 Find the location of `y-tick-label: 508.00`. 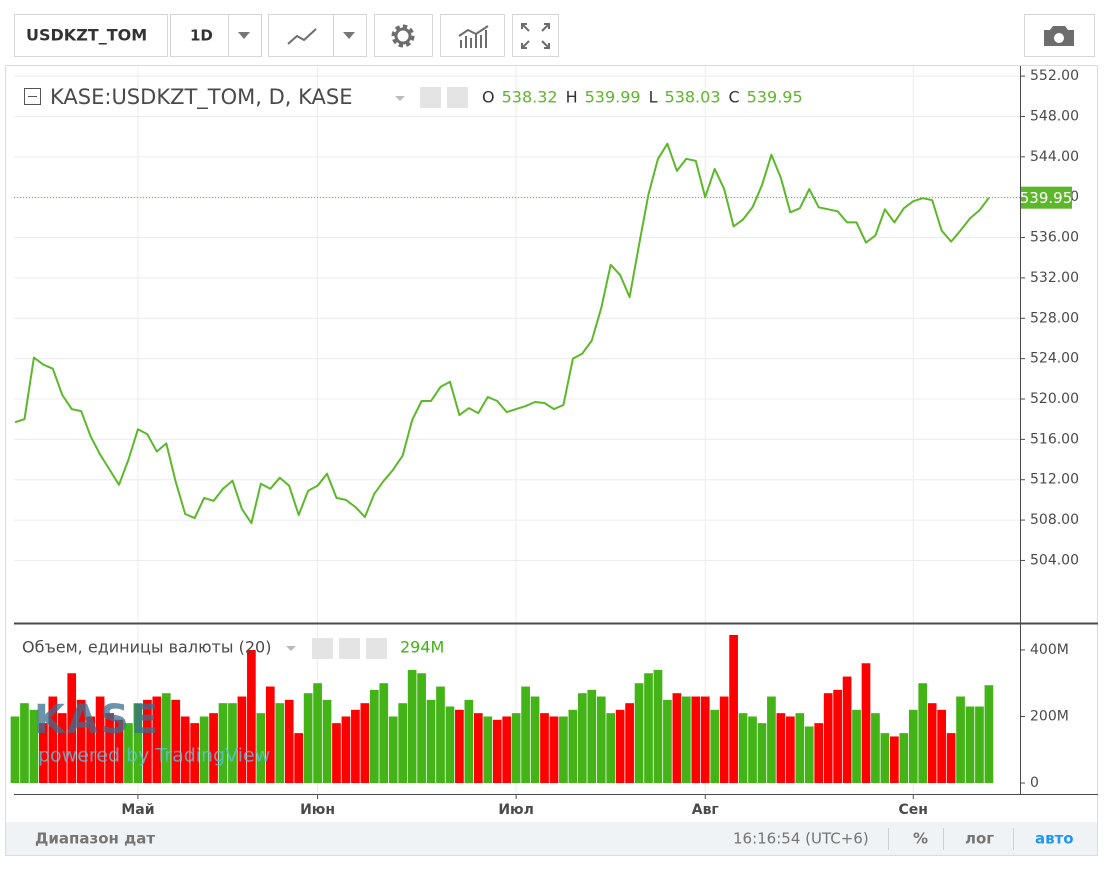

y-tick-label: 508.00 is located at coordinates (1054, 520).